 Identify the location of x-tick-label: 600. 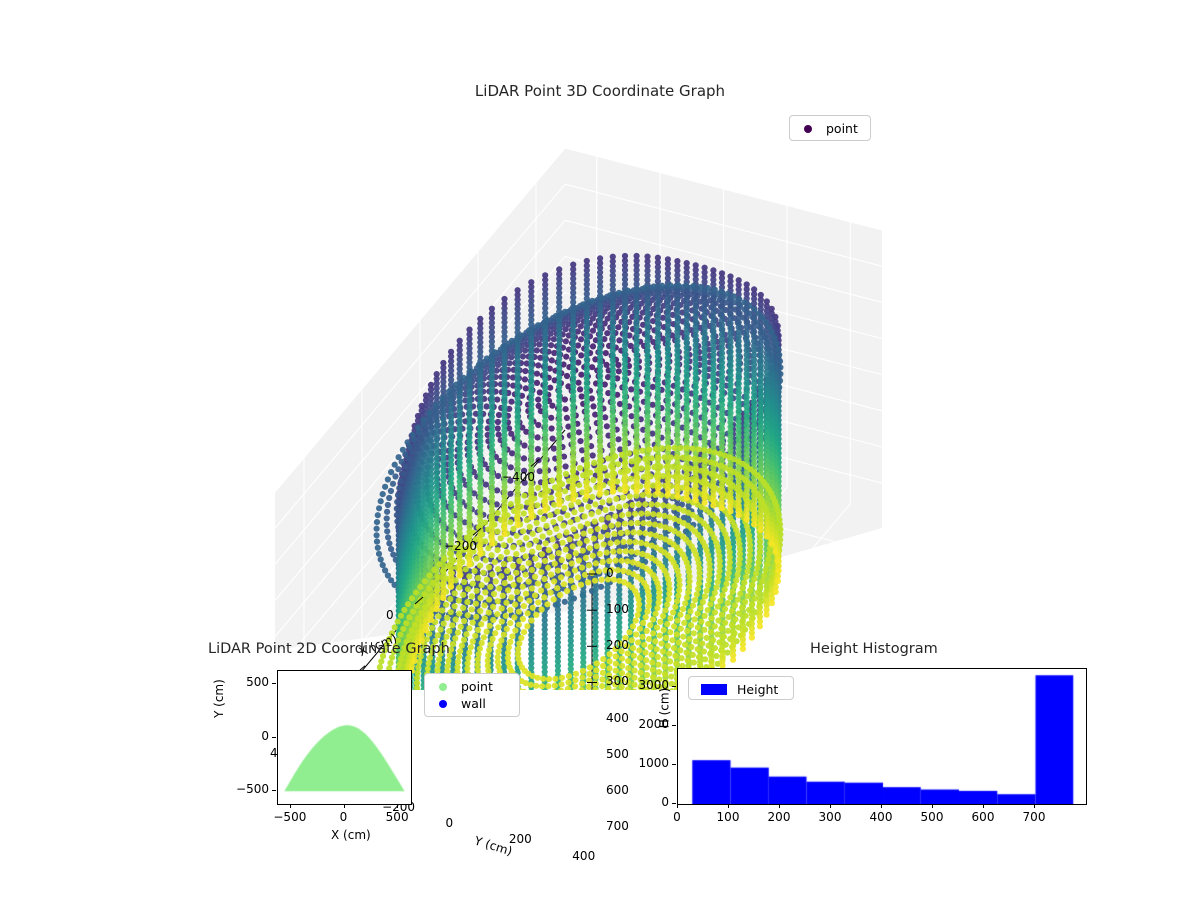
(983, 817).